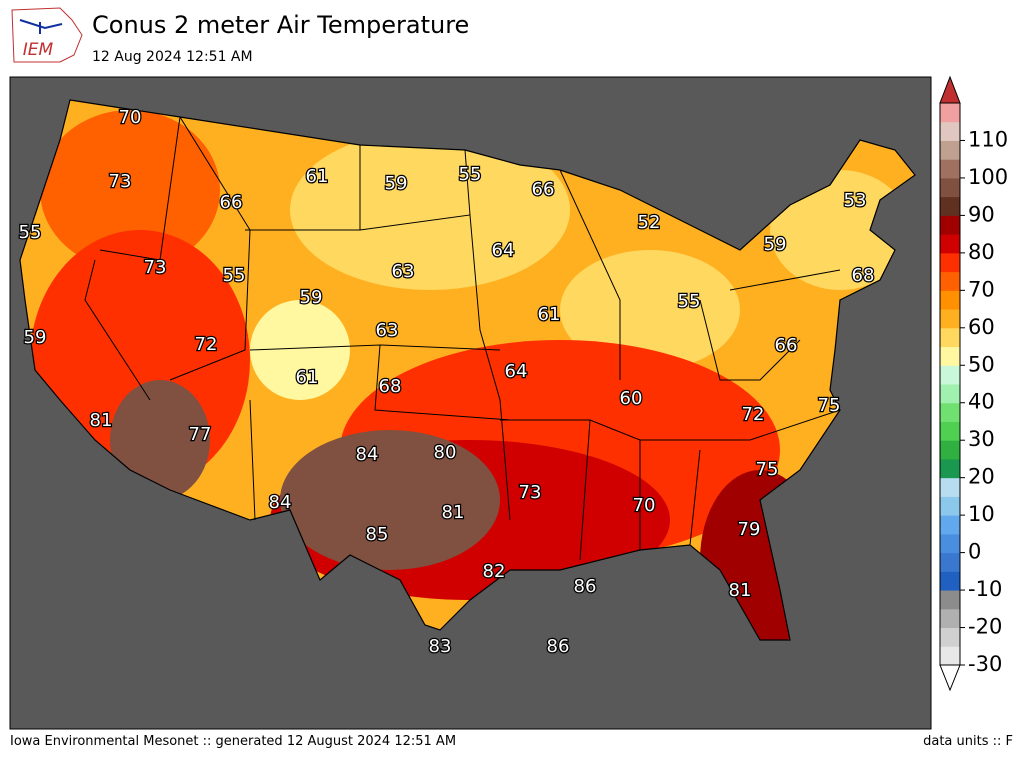  Describe the element at coordinates (445, 452) in the screenshot. I see `station-value: 80` at that location.